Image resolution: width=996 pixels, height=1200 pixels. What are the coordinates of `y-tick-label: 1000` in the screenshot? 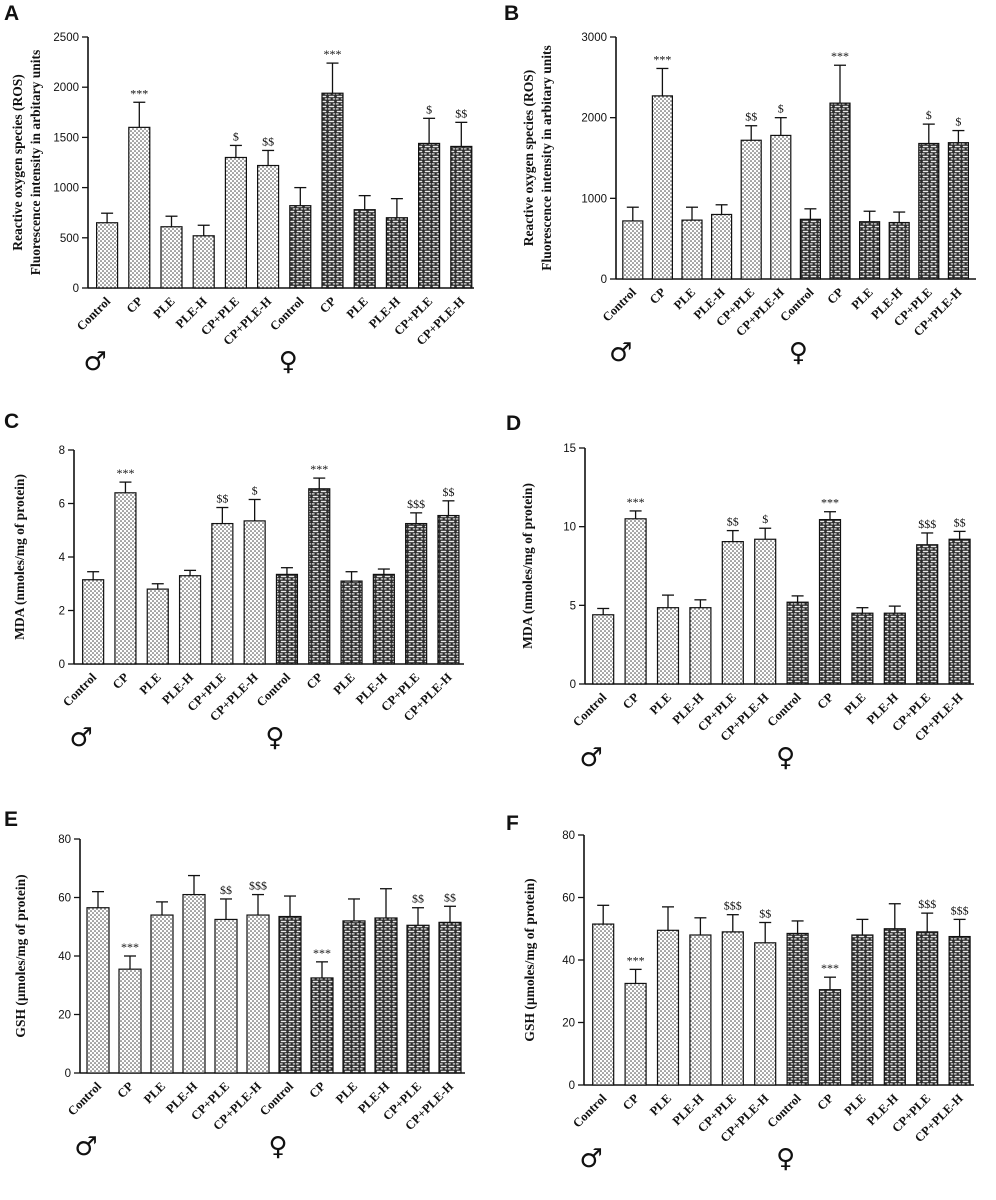 It's located at (594, 199).